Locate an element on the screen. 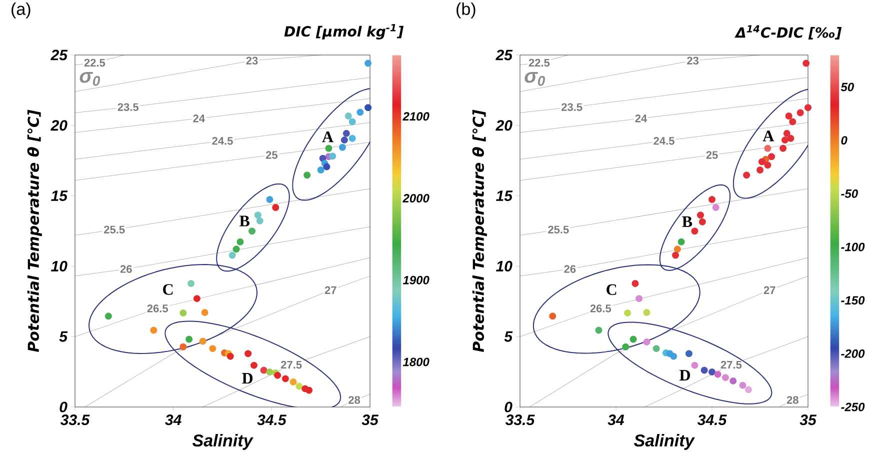 Image resolution: width=873 pixels, height=467 pixels. color-bar-label: 1900 is located at coordinates (416, 280).